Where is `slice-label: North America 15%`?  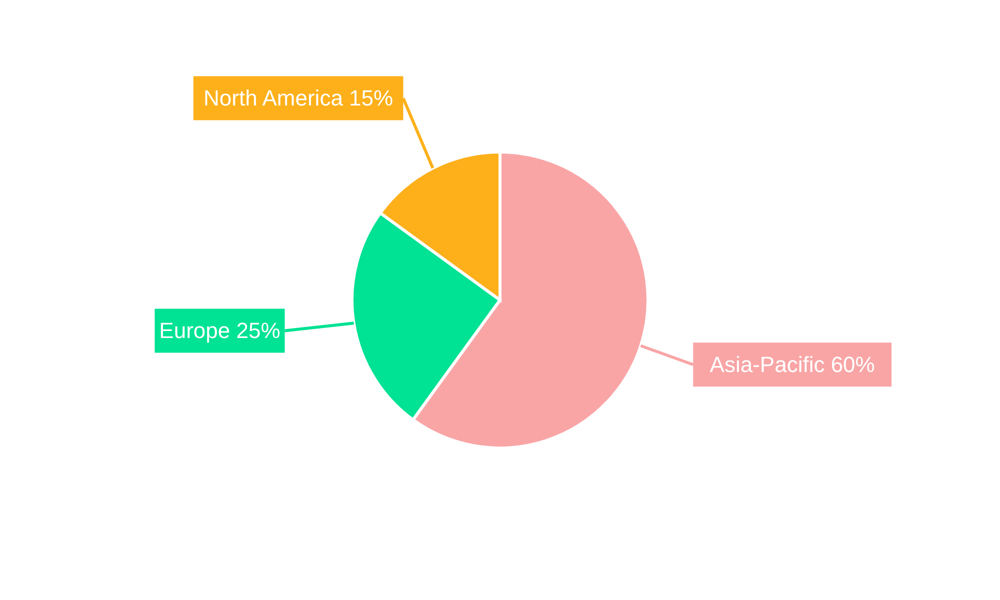
slice-label: North America 15% is located at coordinates (299, 98).